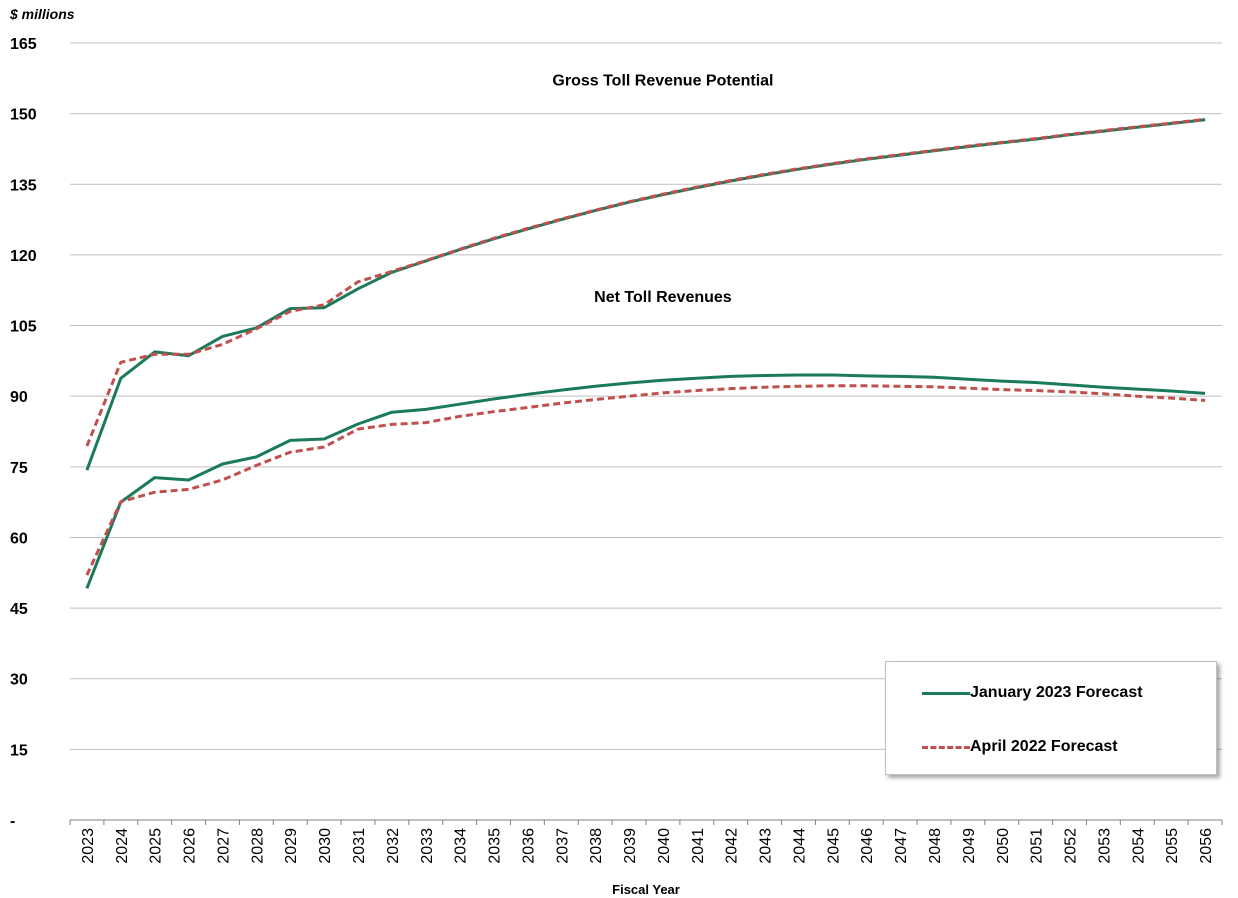 The height and width of the screenshot is (898, 1238). What do you see at coordinates (562, 846) in the screenshot?
I see `x-tick-label: 2037` at bounding box center [562, 846].